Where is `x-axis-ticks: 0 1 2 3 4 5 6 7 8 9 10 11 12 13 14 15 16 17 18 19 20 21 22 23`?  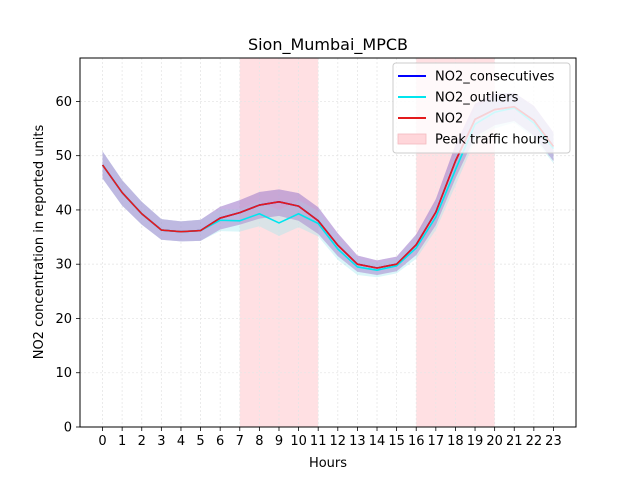
x-axis-ticks: 0 1 2 3 4 5 6 7 8 9 10 11 12 13 14 15 16 17 18 19 20 21 22 23 is located at coordinates (330, 438).